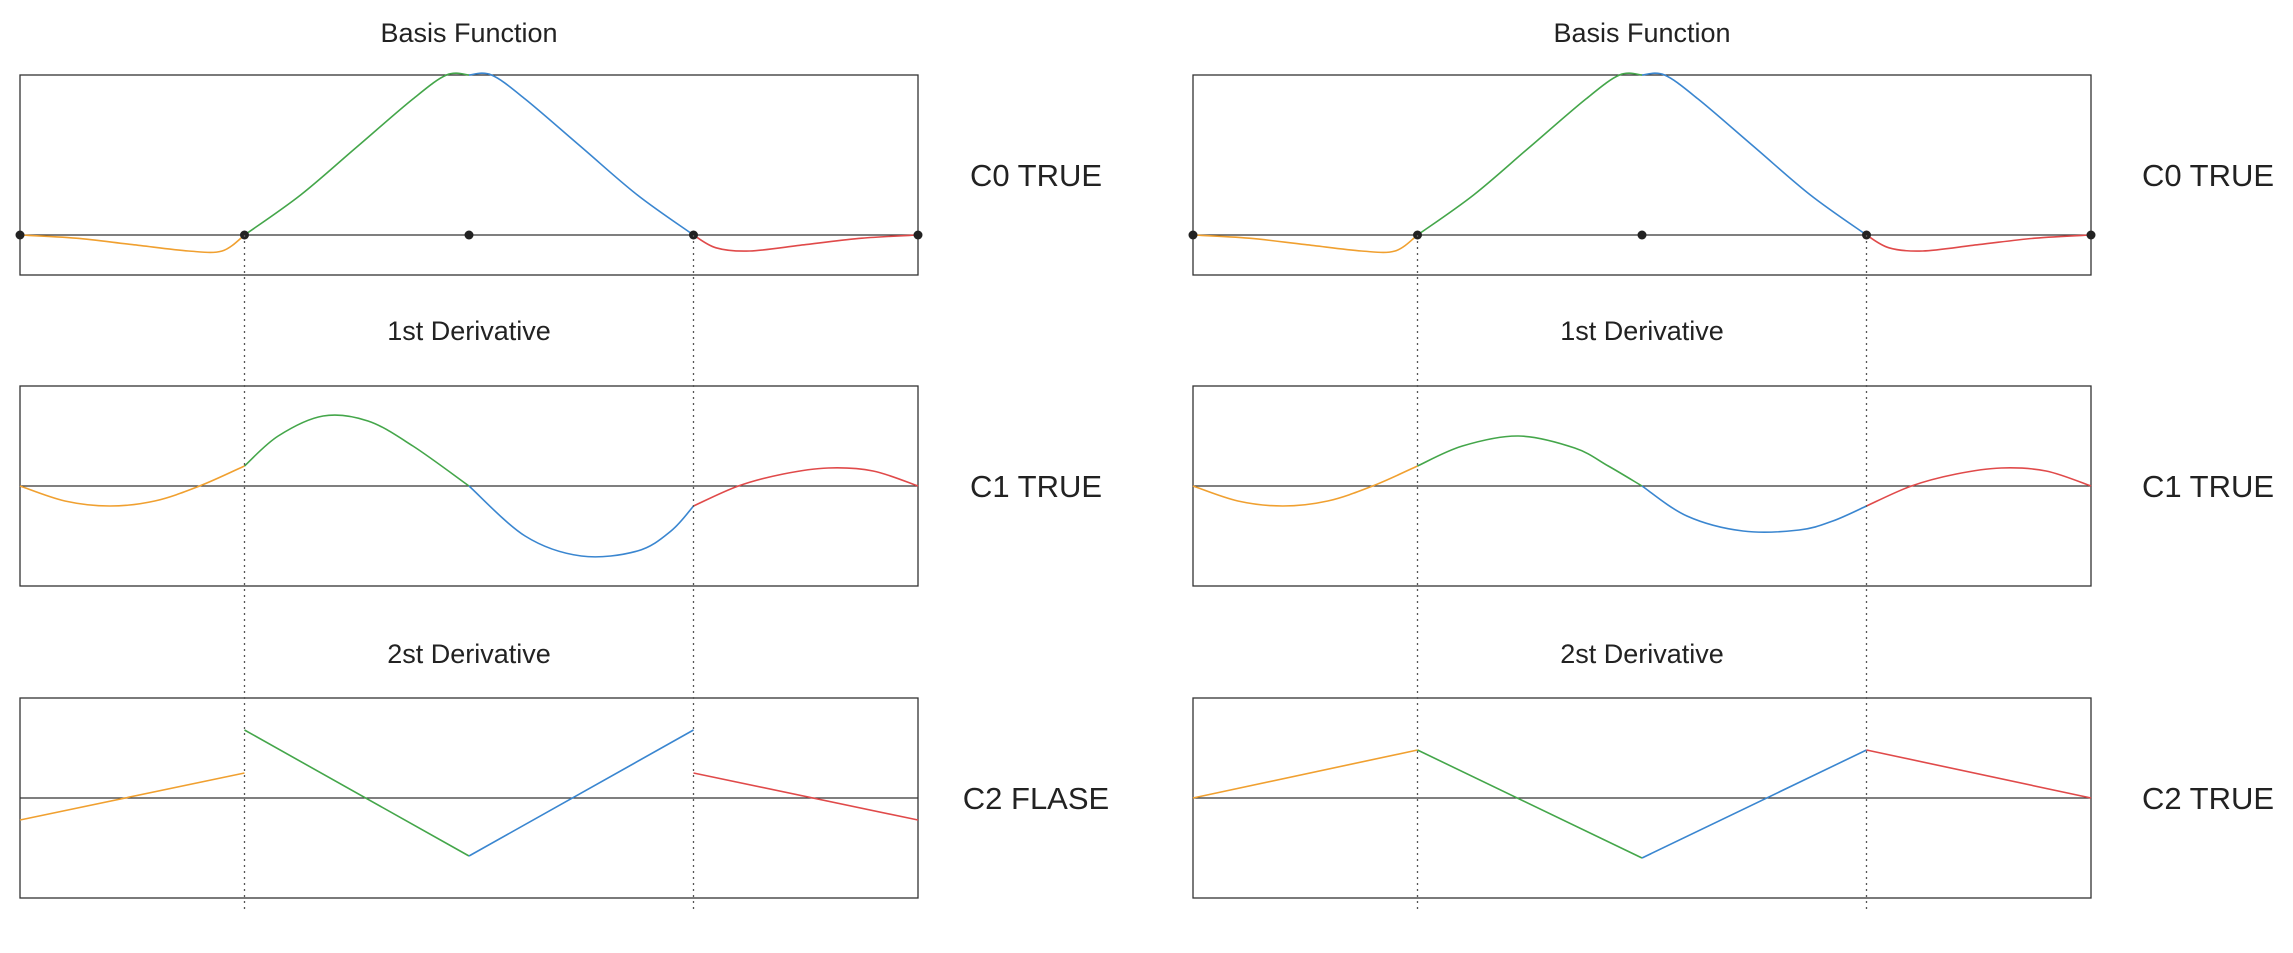 This screenshot has height=953, width=2293. I want to click on row-3: 2st Derivative C2 FLASE, so click(564, 769).